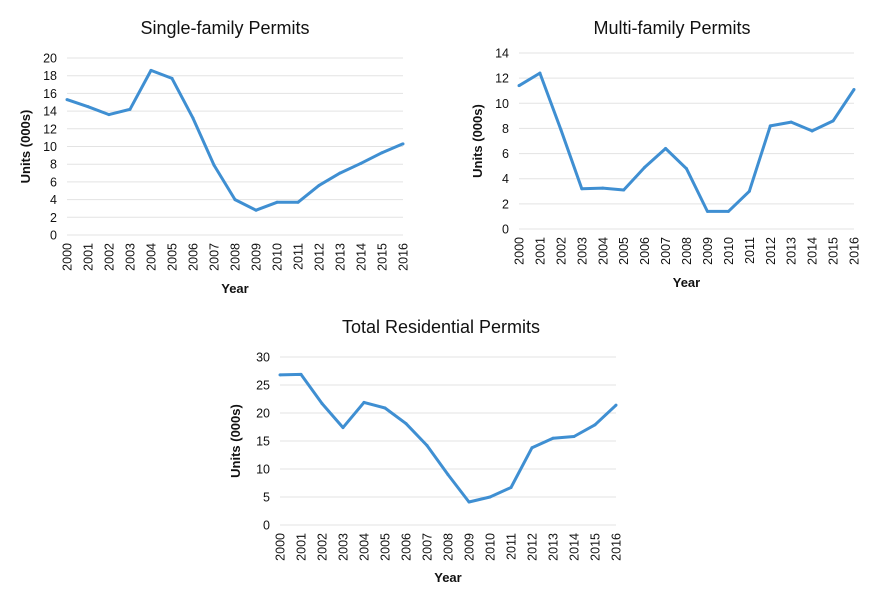 Image resolution: width=870 pixels, height=607 pixels. I want to click on data-point-2014, so click(361, 163).